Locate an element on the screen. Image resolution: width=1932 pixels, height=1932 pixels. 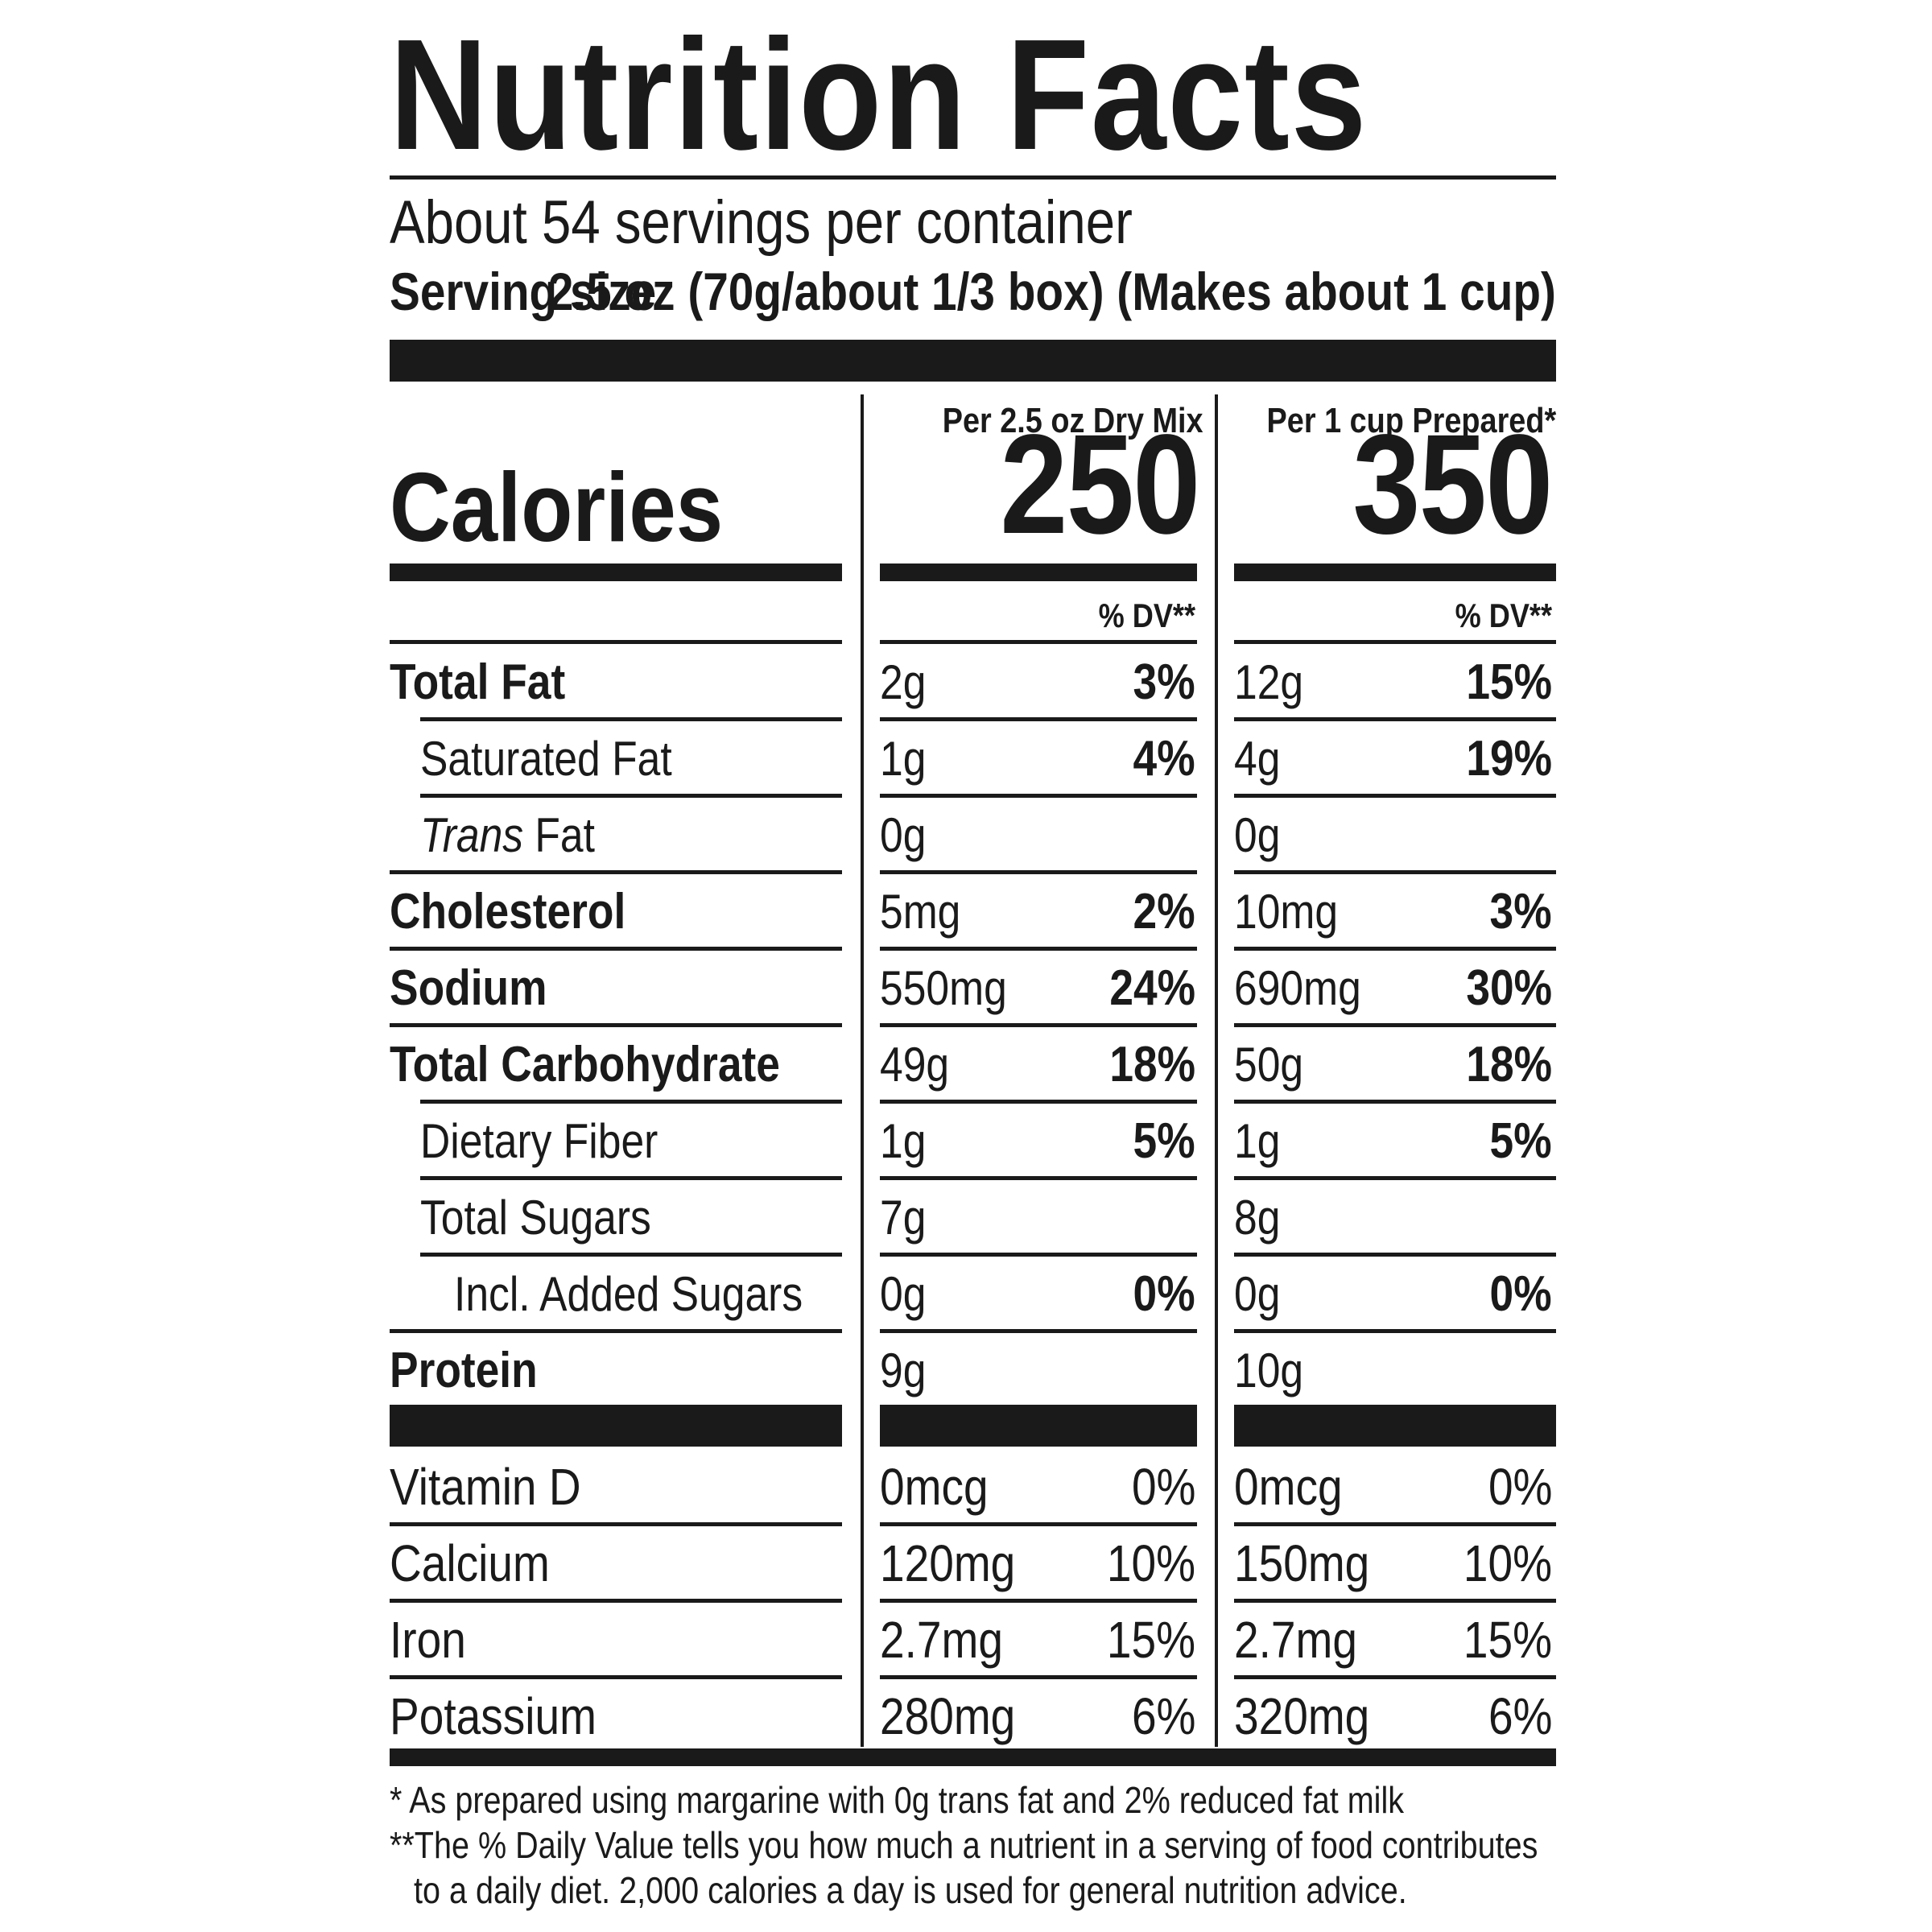
dry-amount: 120mg is located at coordinates (948, 1563).